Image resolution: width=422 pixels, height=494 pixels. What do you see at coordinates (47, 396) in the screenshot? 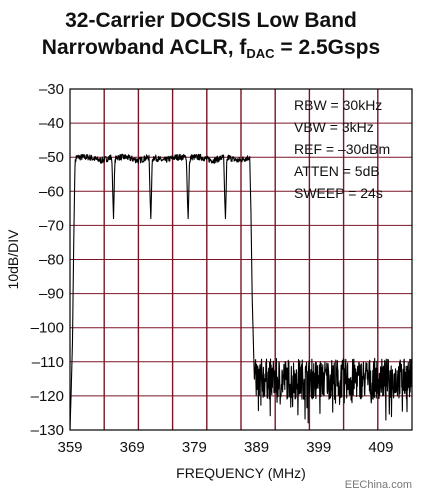
I see `y-tick-label: –120` at bounding box center [47, 396].